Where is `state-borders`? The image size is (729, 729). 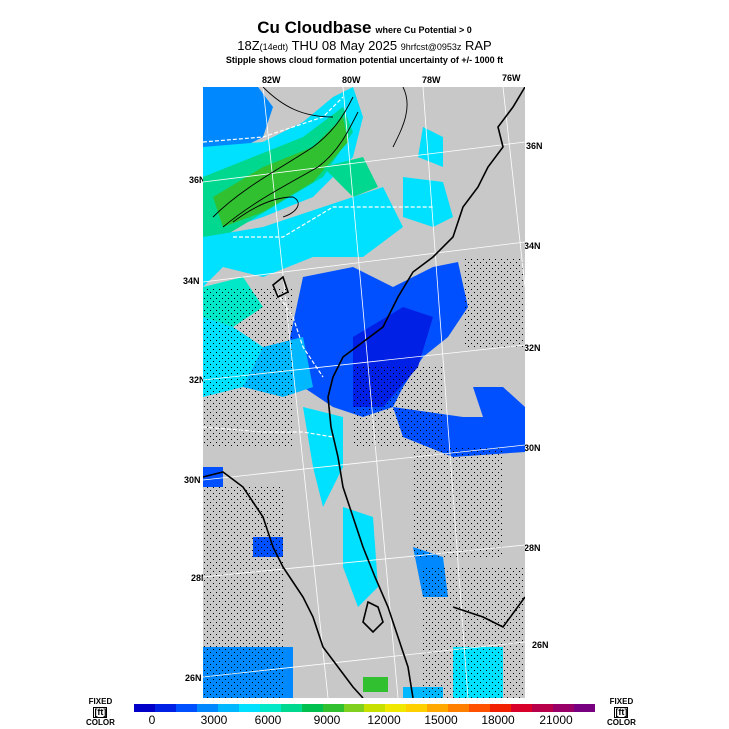
state-borders is located at coordinates (318, 267).